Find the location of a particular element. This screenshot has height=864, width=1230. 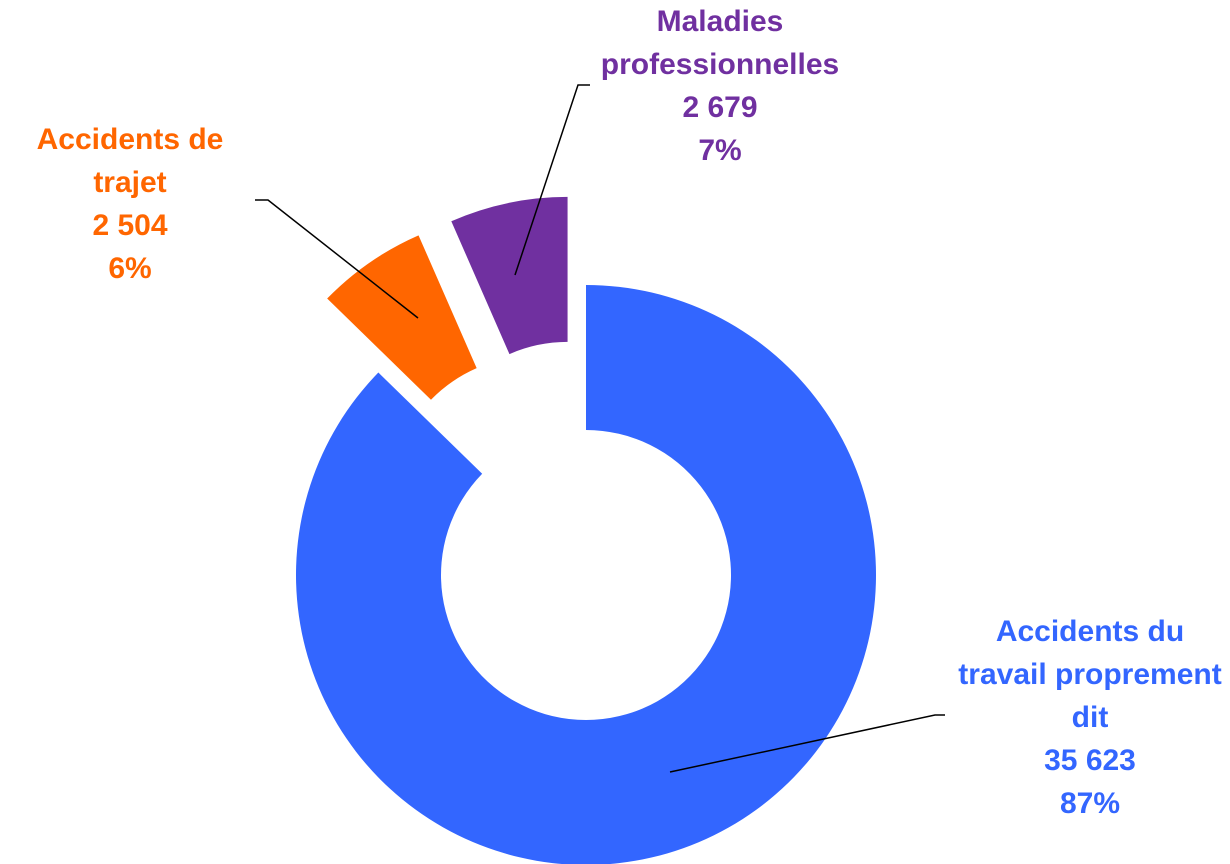

label-value: 2 504 is located at coordinates (130, 225).